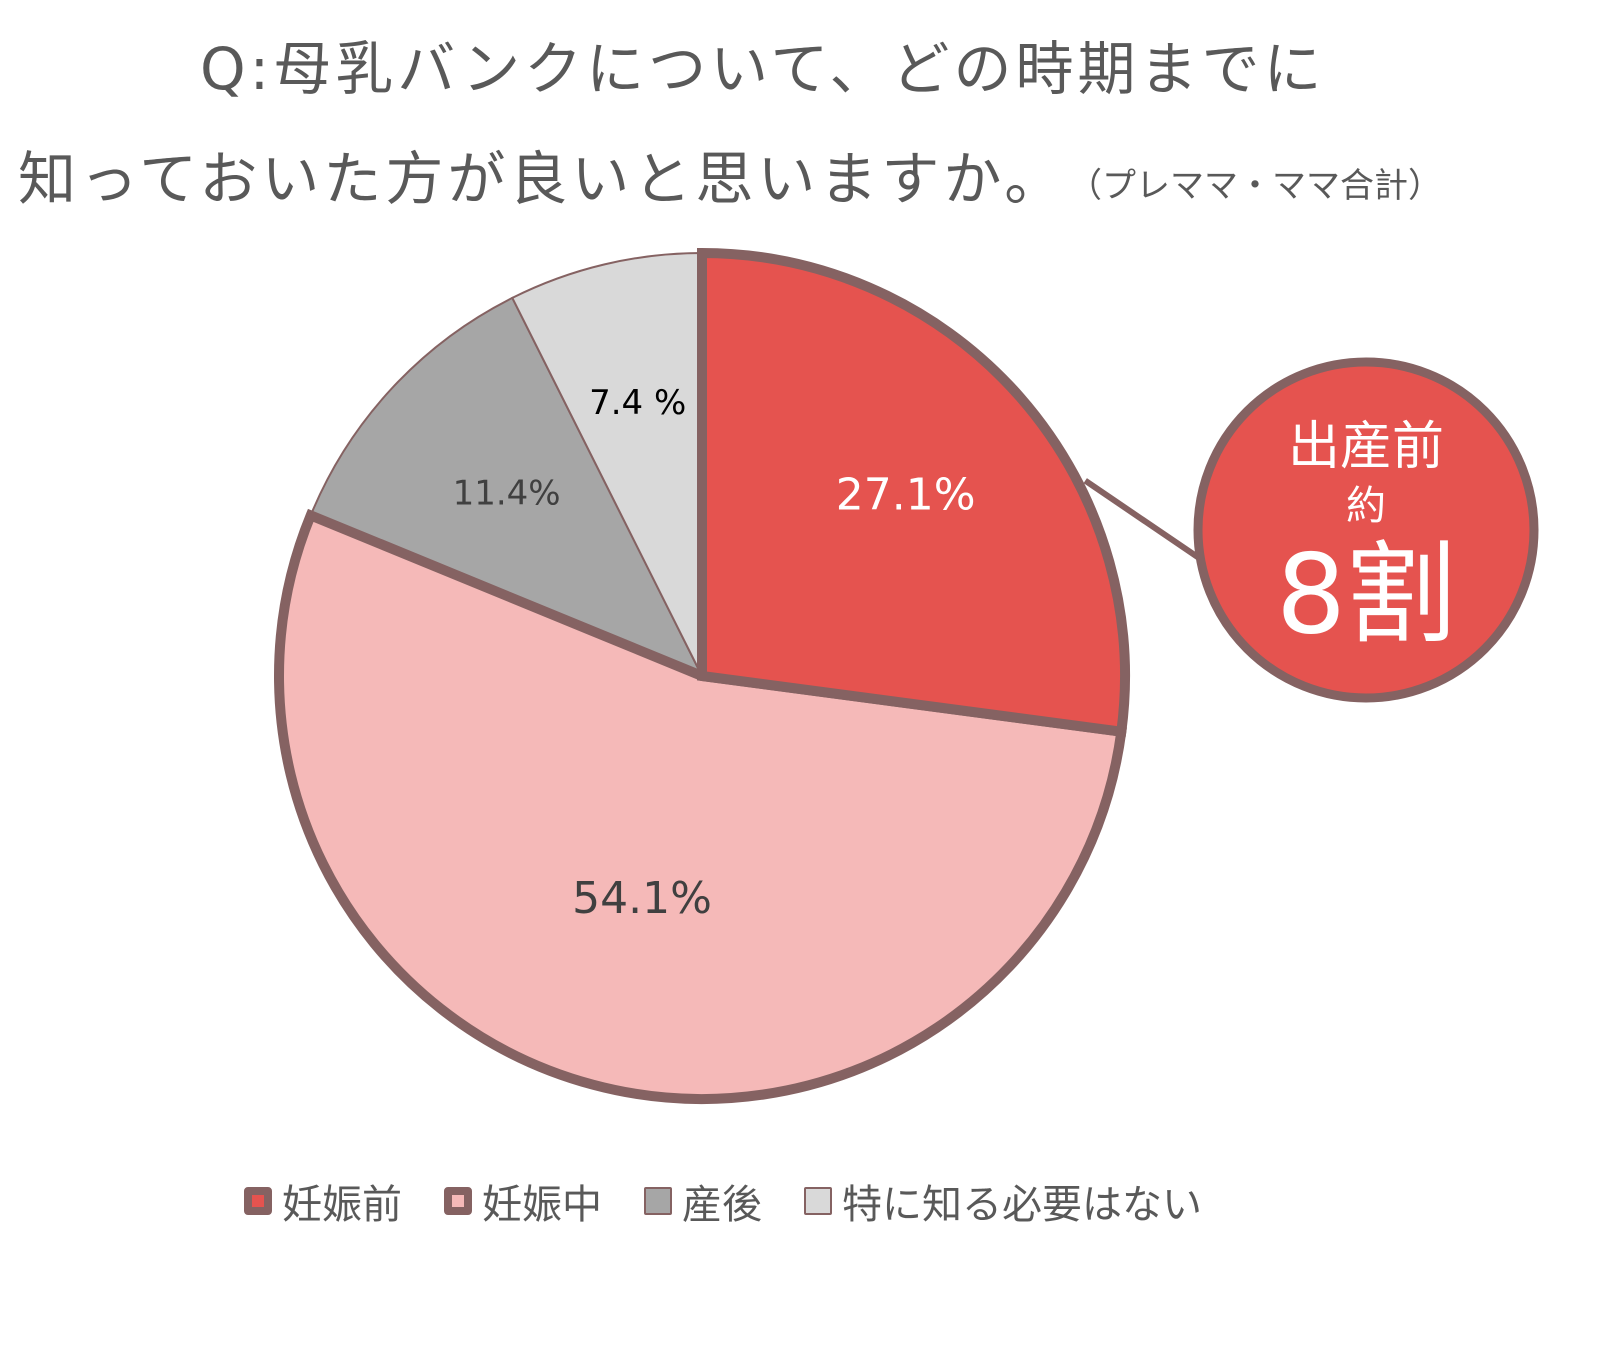 This screenshot has width=1621, height=1350. What do you see at coordinates (1366, 447) in the screenshot?
I see `callout-line1: 出産前` at bounding box center [1366, 447].